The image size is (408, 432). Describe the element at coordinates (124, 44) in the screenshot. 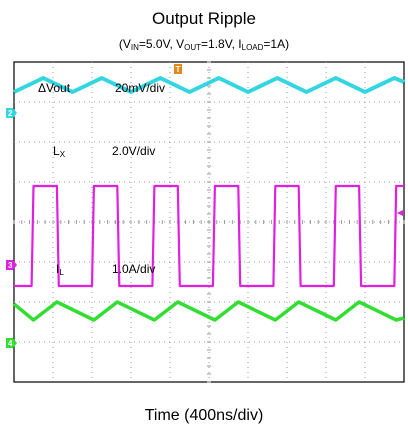

I see `subtitle-text: (V` at that location.